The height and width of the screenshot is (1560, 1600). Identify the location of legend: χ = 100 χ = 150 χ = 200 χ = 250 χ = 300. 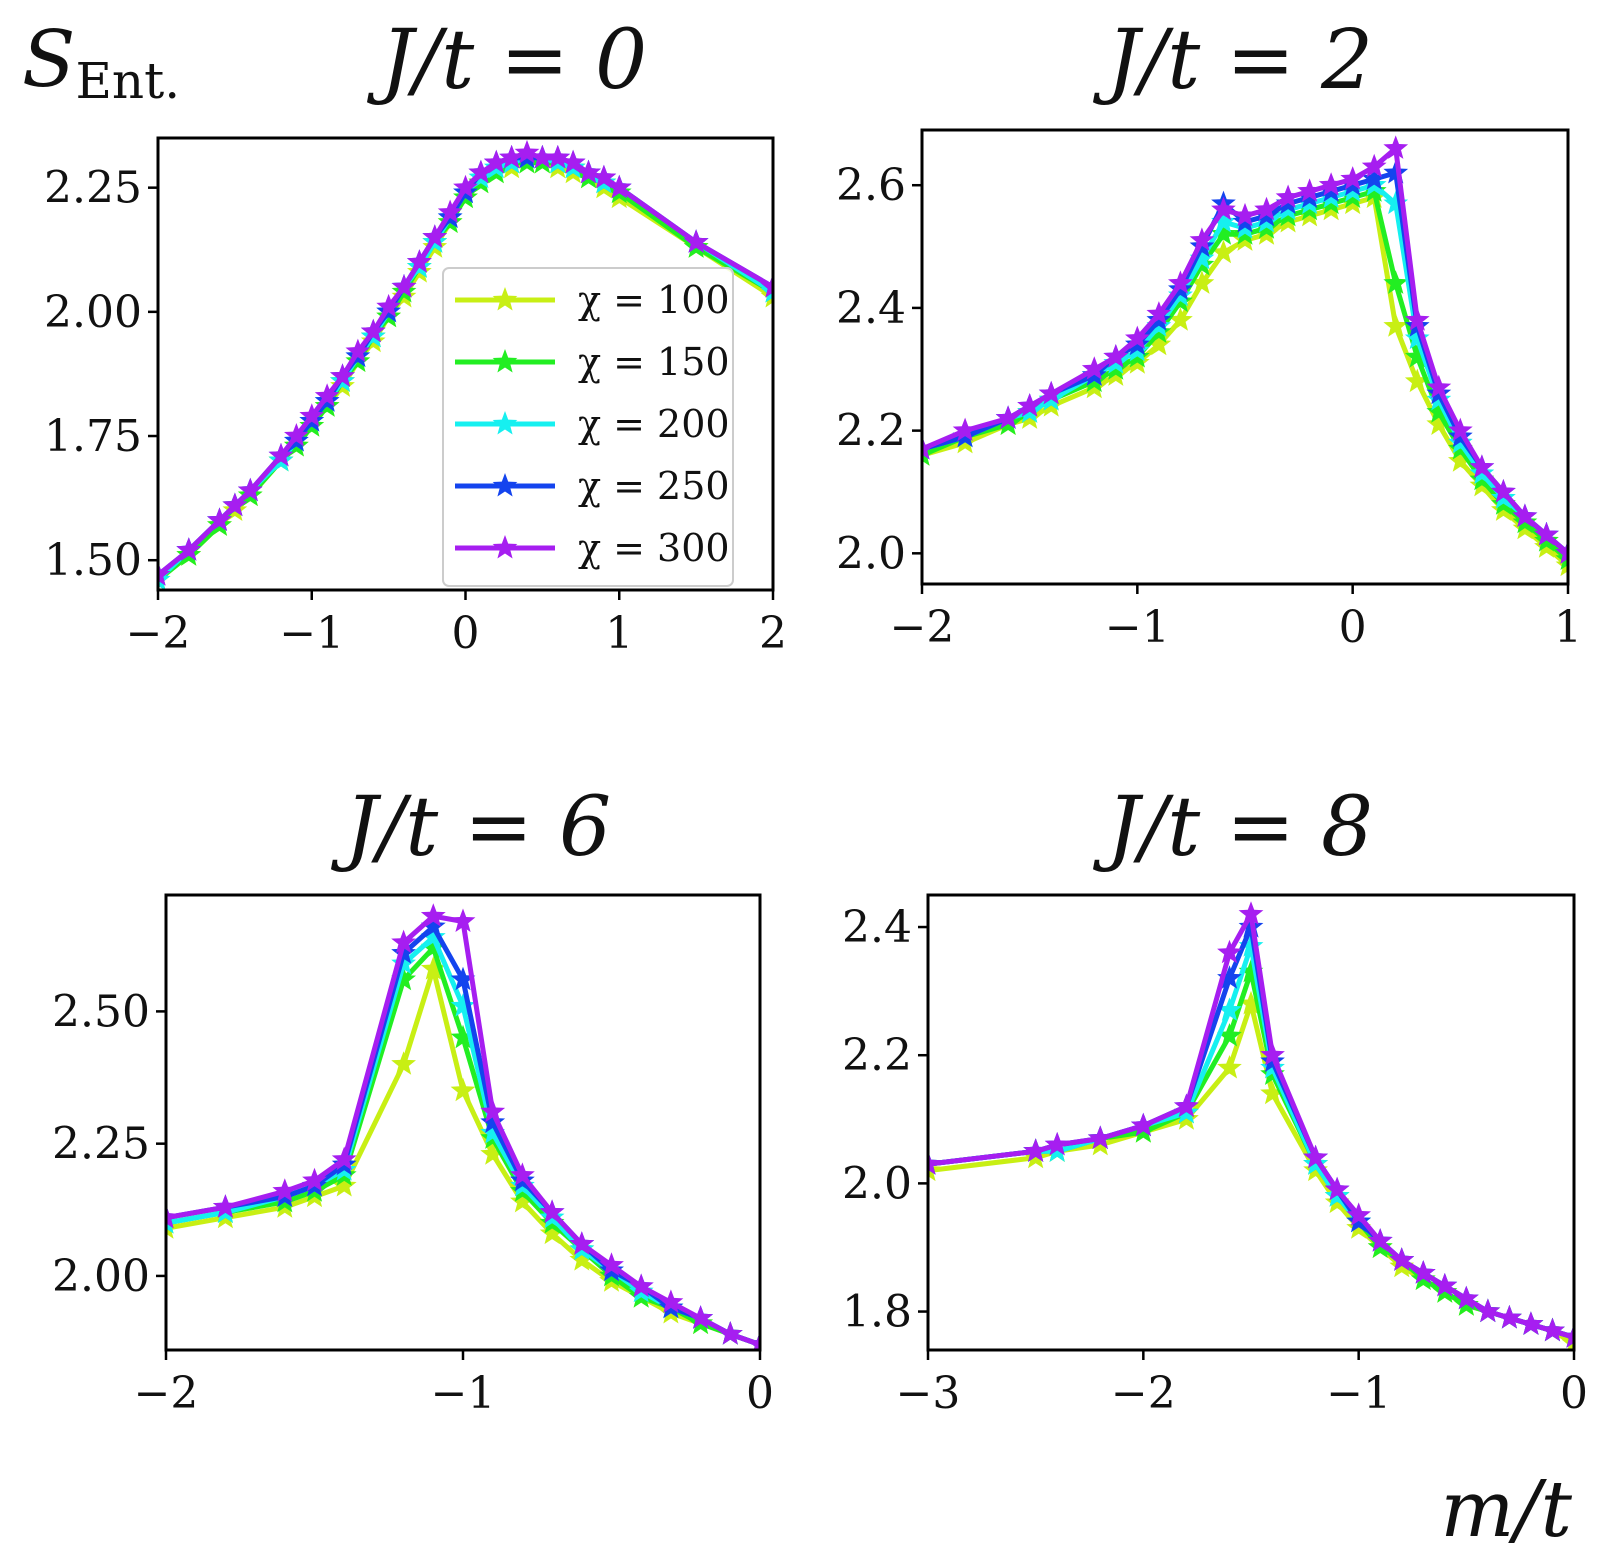
(588, 427).